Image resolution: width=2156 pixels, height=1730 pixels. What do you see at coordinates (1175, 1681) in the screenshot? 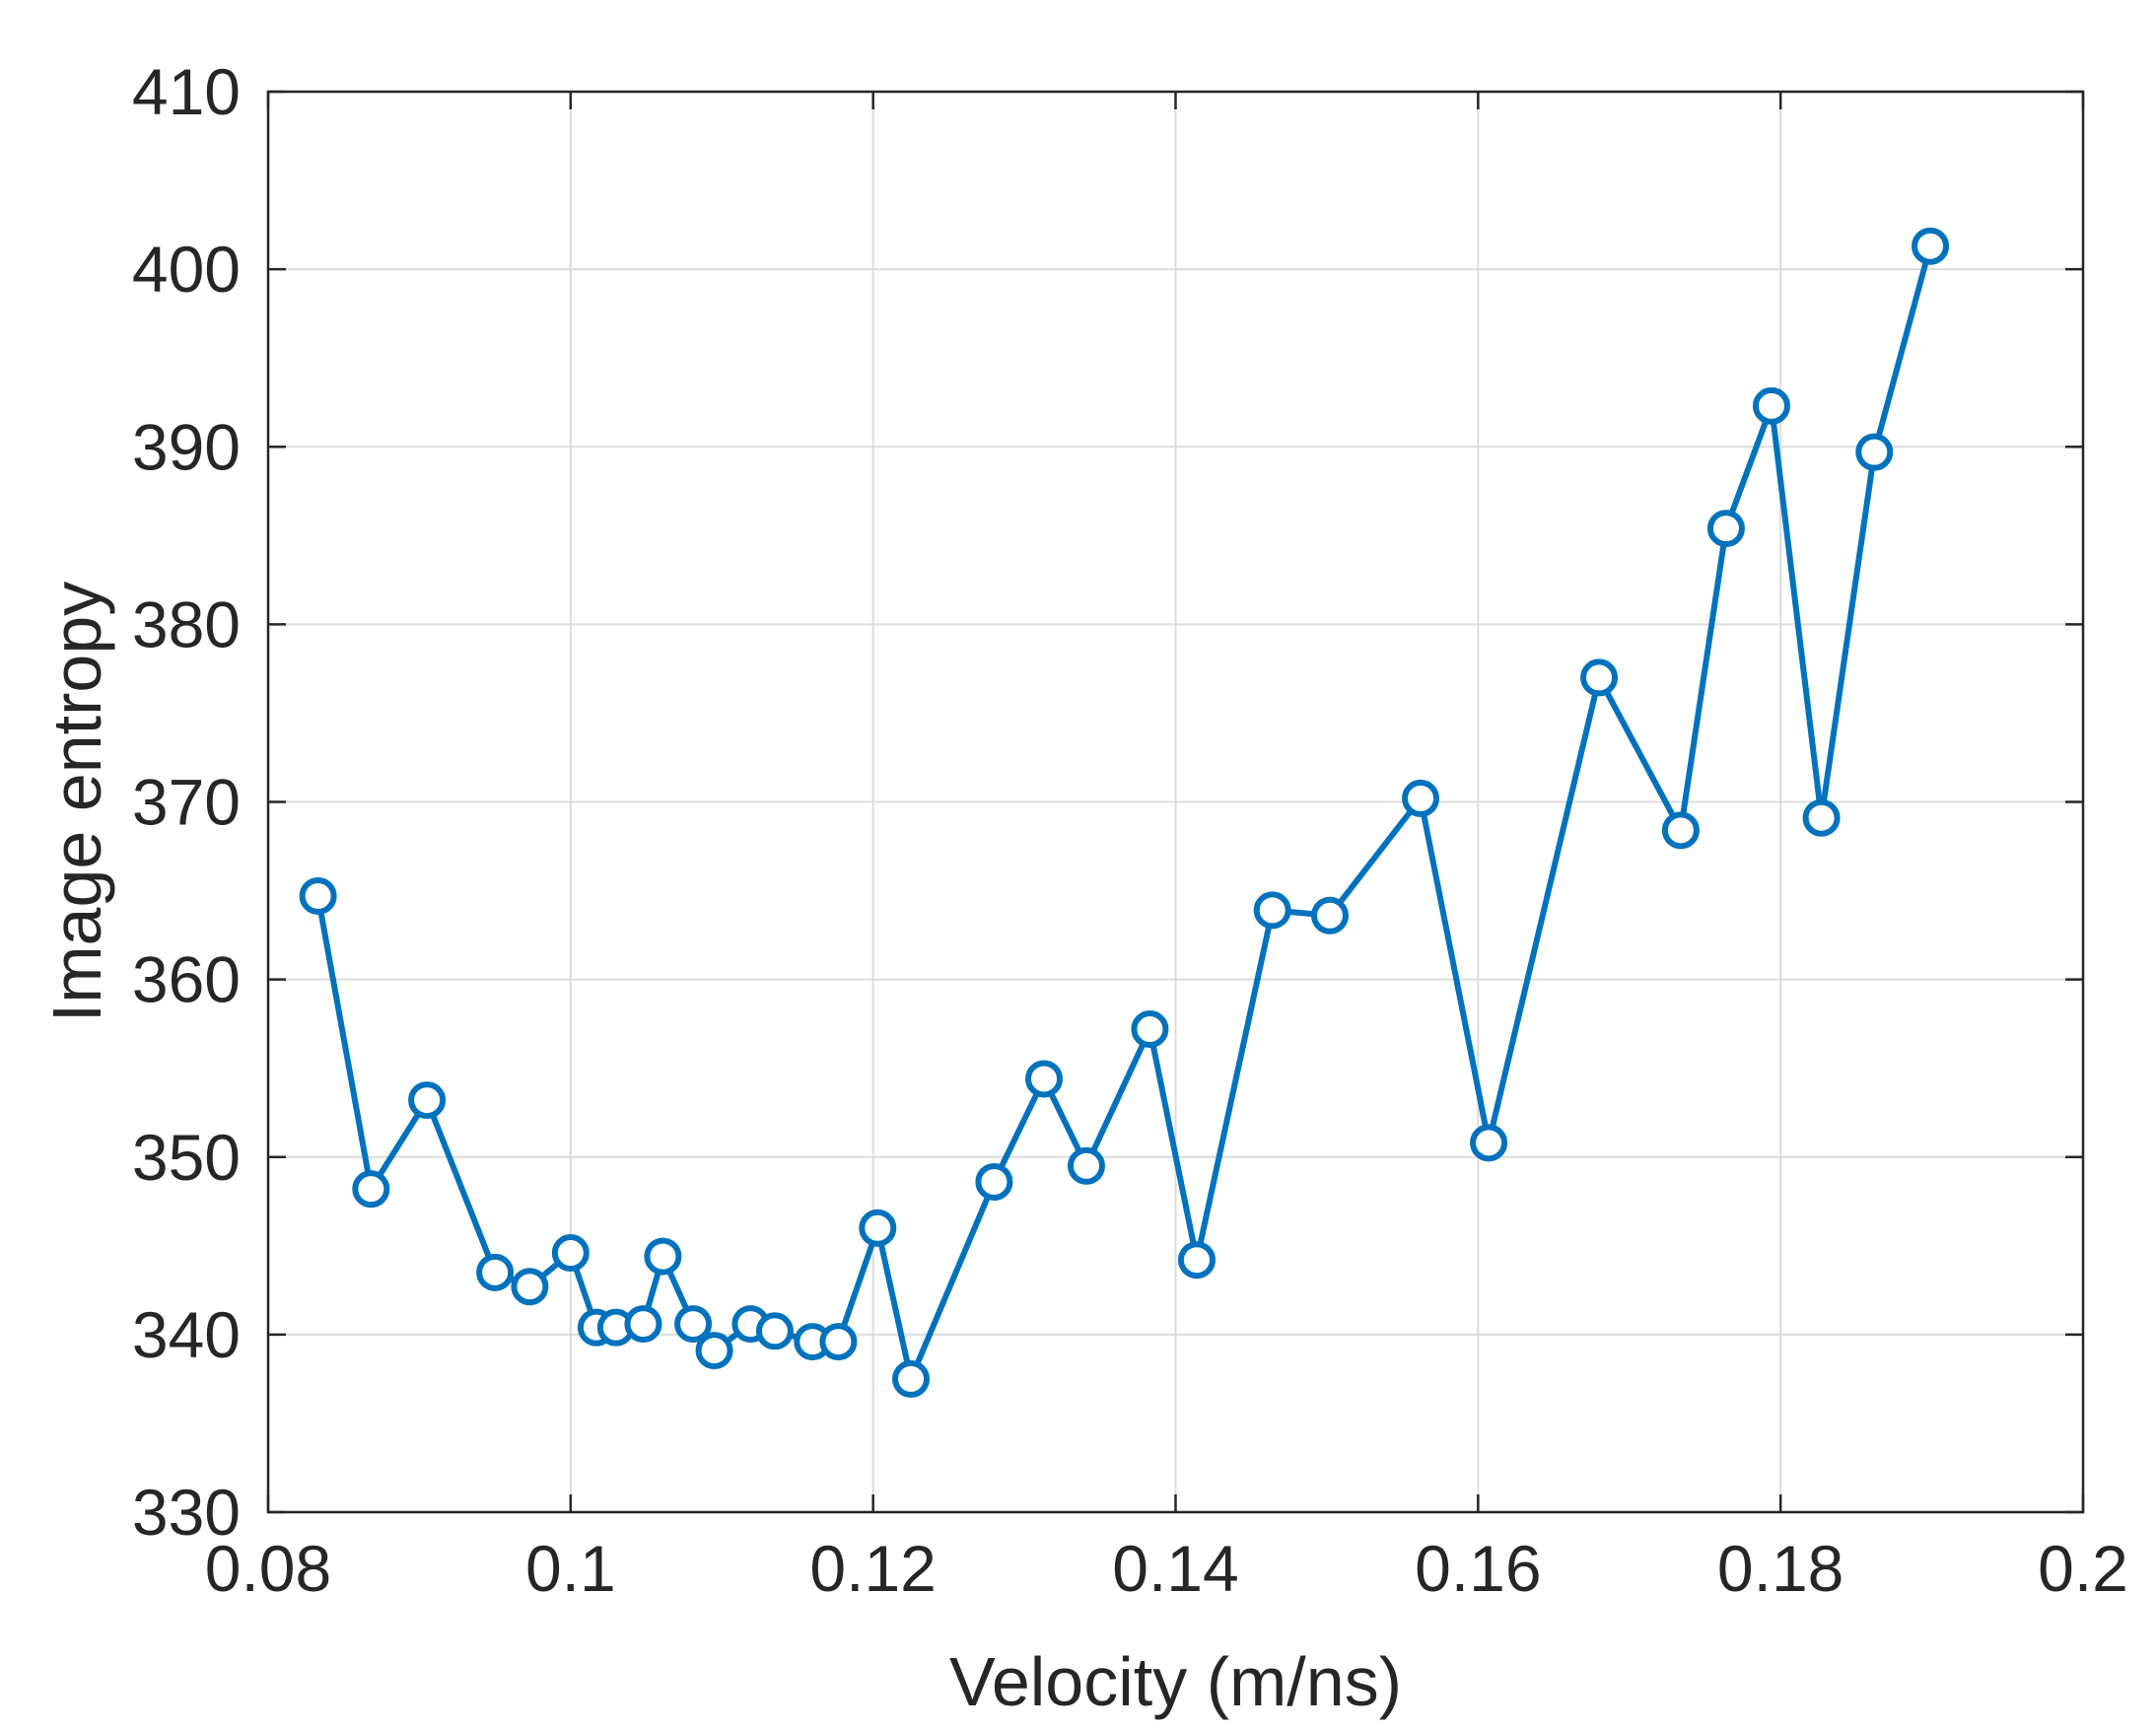
I see `x-axis-label: Velocity (m/ns)` at bounding box center [1175, 1681].